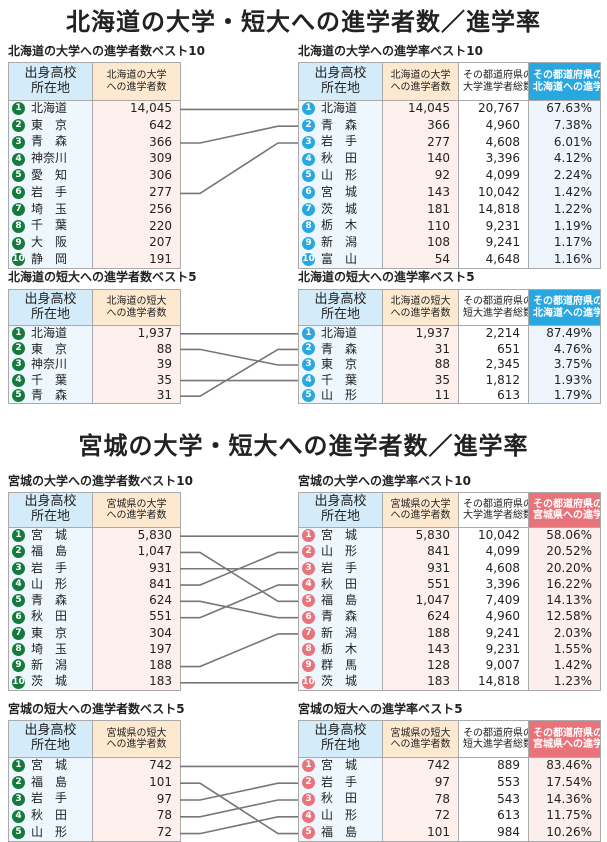  What do you see at coordinates (340, 243) in the screenshot?
I see `prefecture-cell: 9 新 潟` at bounding box center [340, 243].